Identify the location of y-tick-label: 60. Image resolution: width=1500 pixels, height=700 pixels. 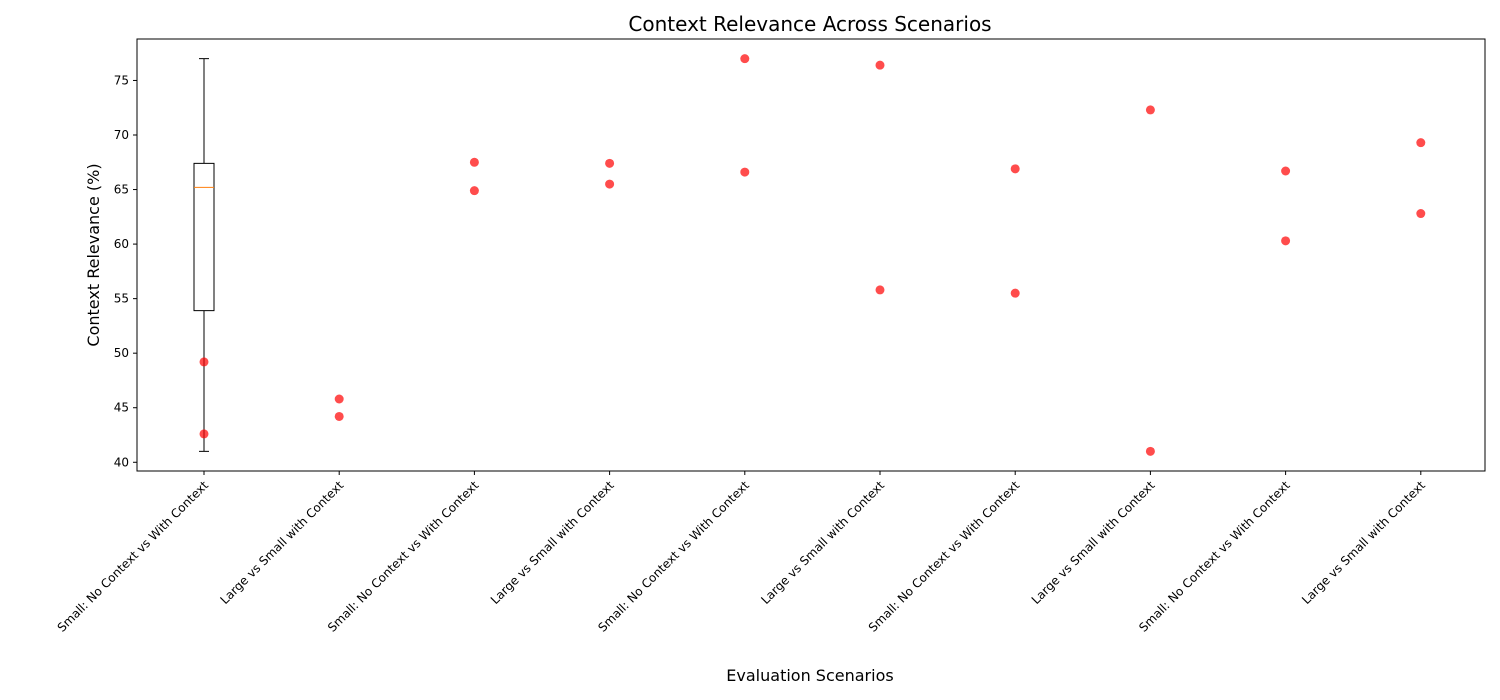
(121, 244).